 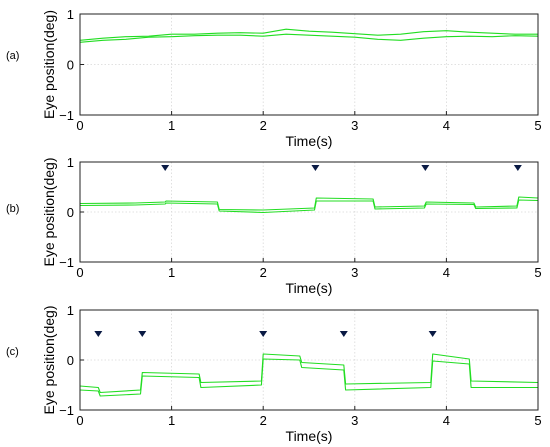 What do you see at coordinates (354, 125) in the screenshot?
I see `panel-a-x-tick-label-3: 3` at bounding box center [354, 125].